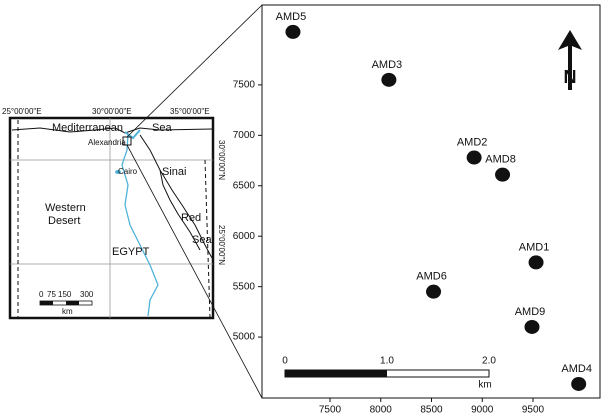 Image resolution: width=608 pixels, height=419 pixels. What do you see at coordinates (221, 160) in the screenshot?
I see `latitude-label: 30°00'00"N` at bounding box center [221, 160].